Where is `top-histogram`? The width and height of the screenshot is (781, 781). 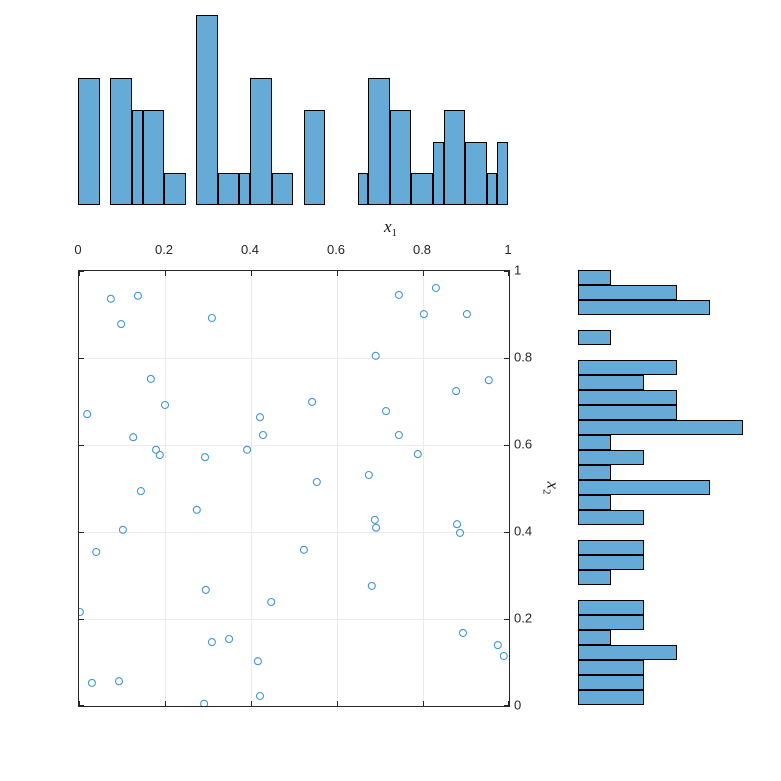 top-histogram is located at coordinates (293, 110).